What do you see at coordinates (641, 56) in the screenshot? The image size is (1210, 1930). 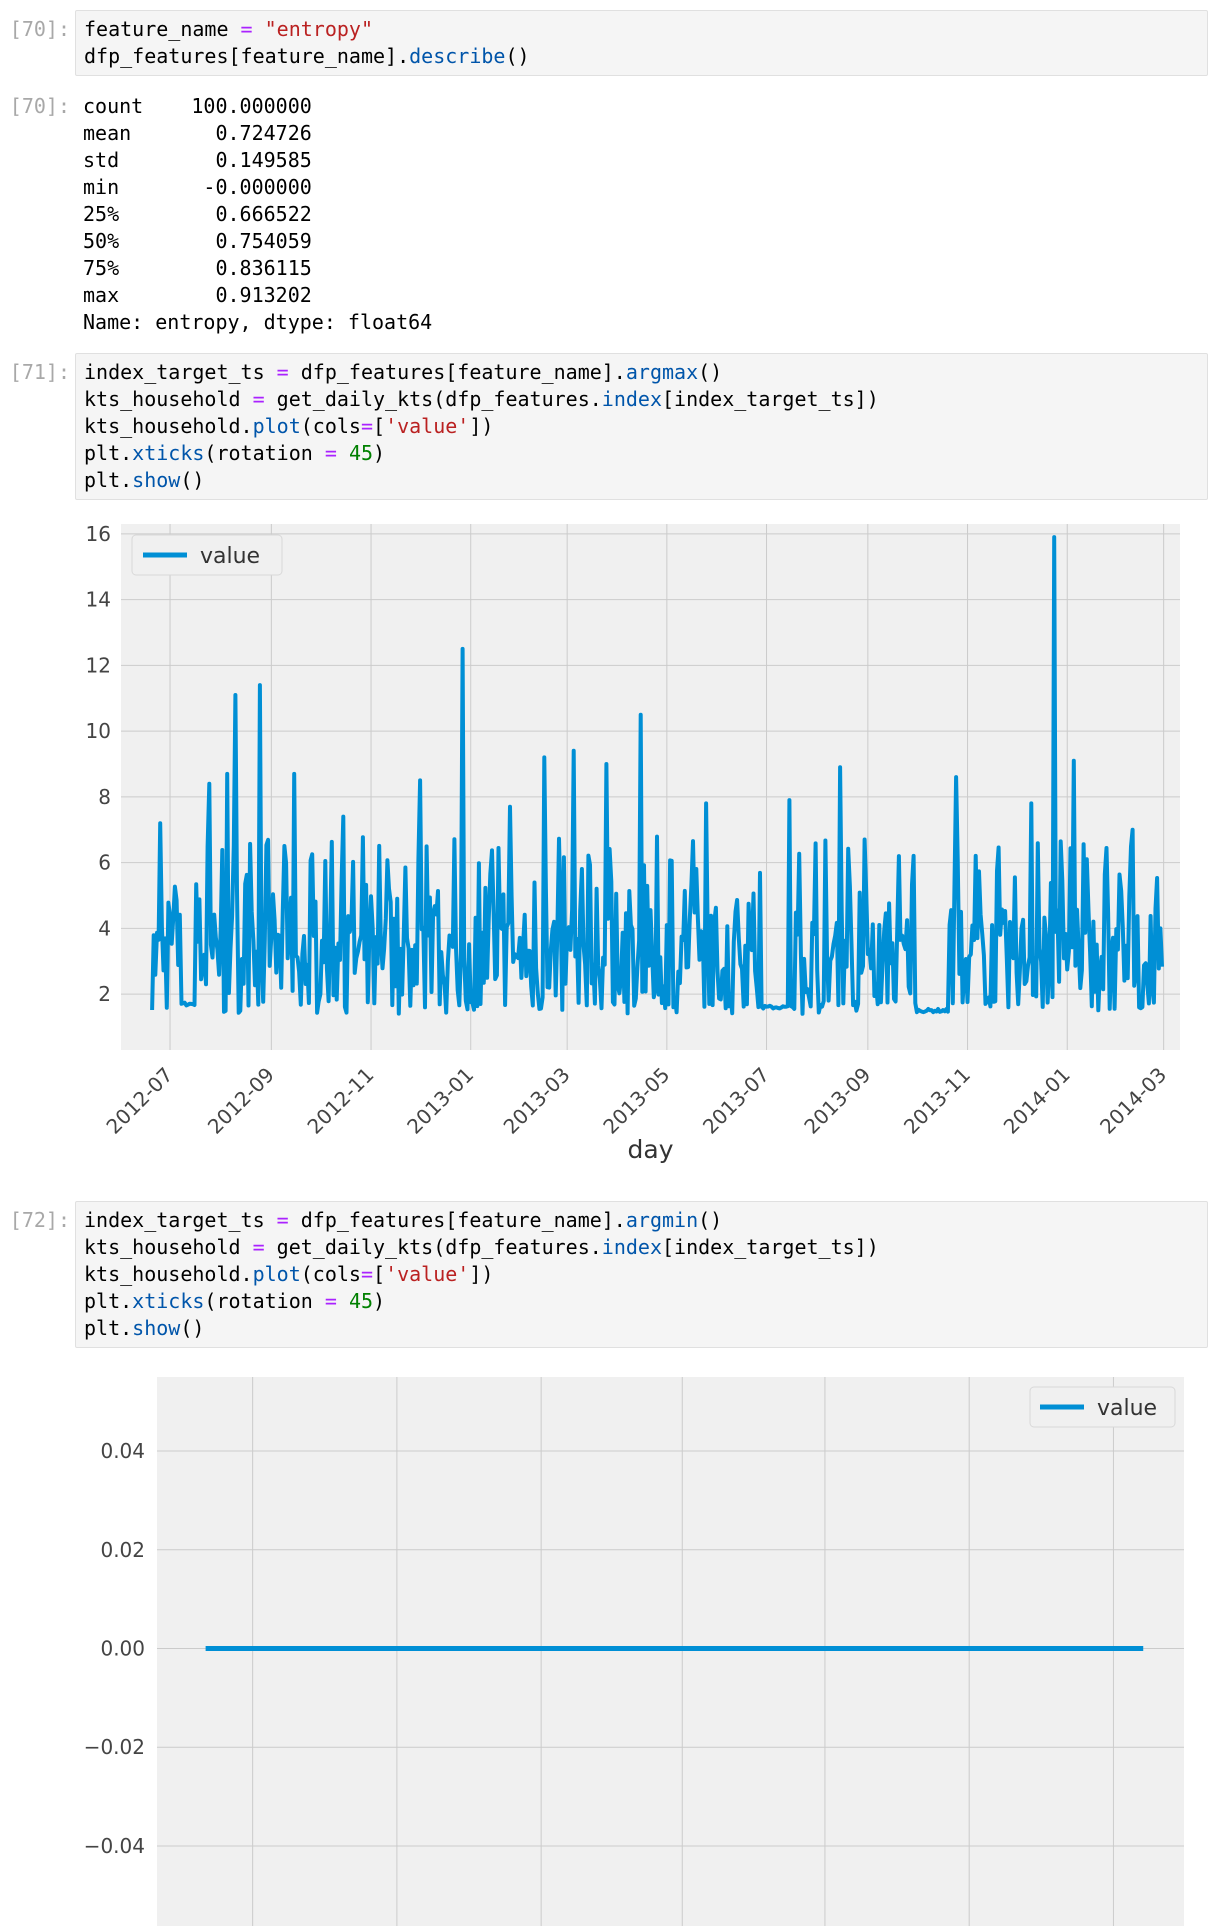 I see `code-line: dfp_features[feature_name].describe()` at bounding box center [641, 56].